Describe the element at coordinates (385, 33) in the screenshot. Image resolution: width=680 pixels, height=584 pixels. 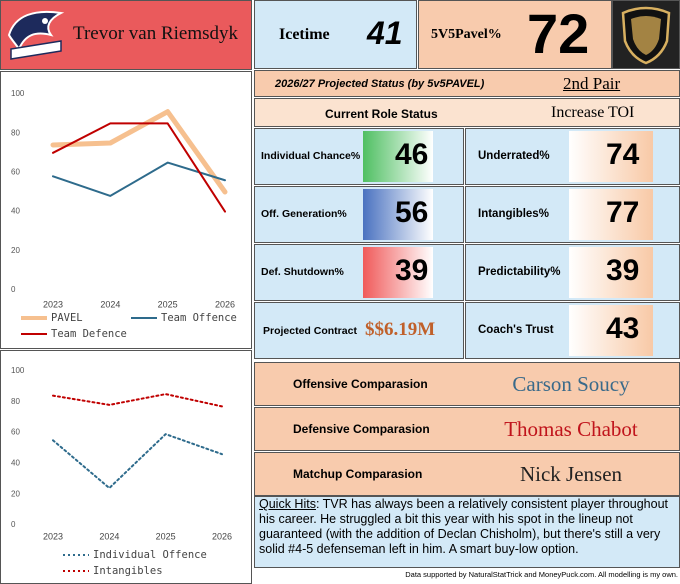
I see `icetime-value: 41` at that location.